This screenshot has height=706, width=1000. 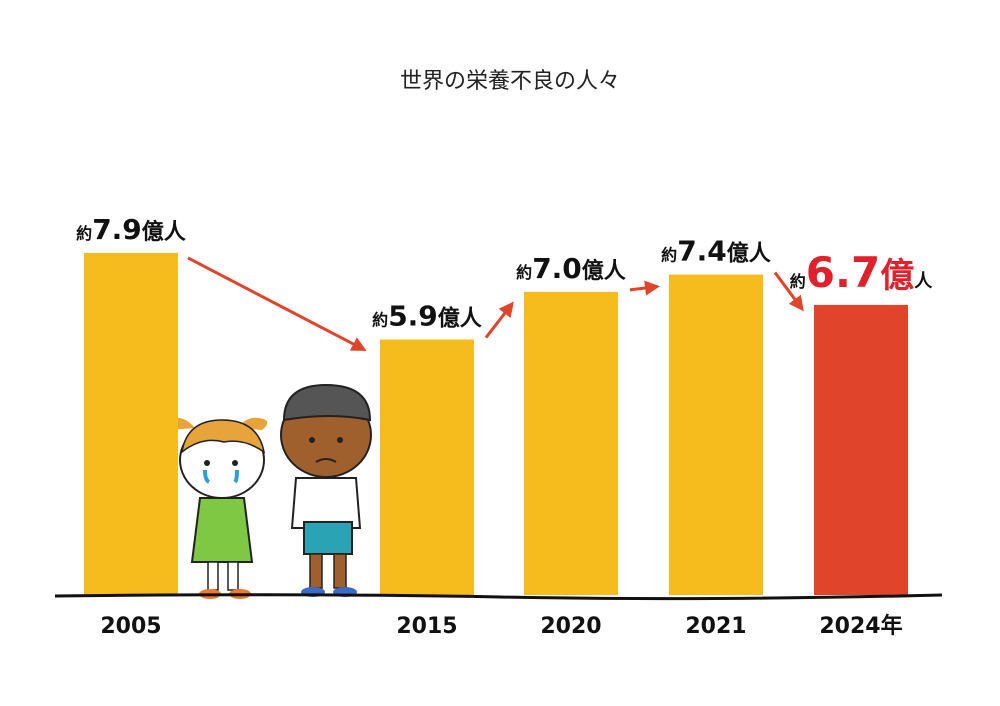 What do you see at coordinates (268, 491) in the screenshot?
I see `illustration` at bounding box center [268, 491].